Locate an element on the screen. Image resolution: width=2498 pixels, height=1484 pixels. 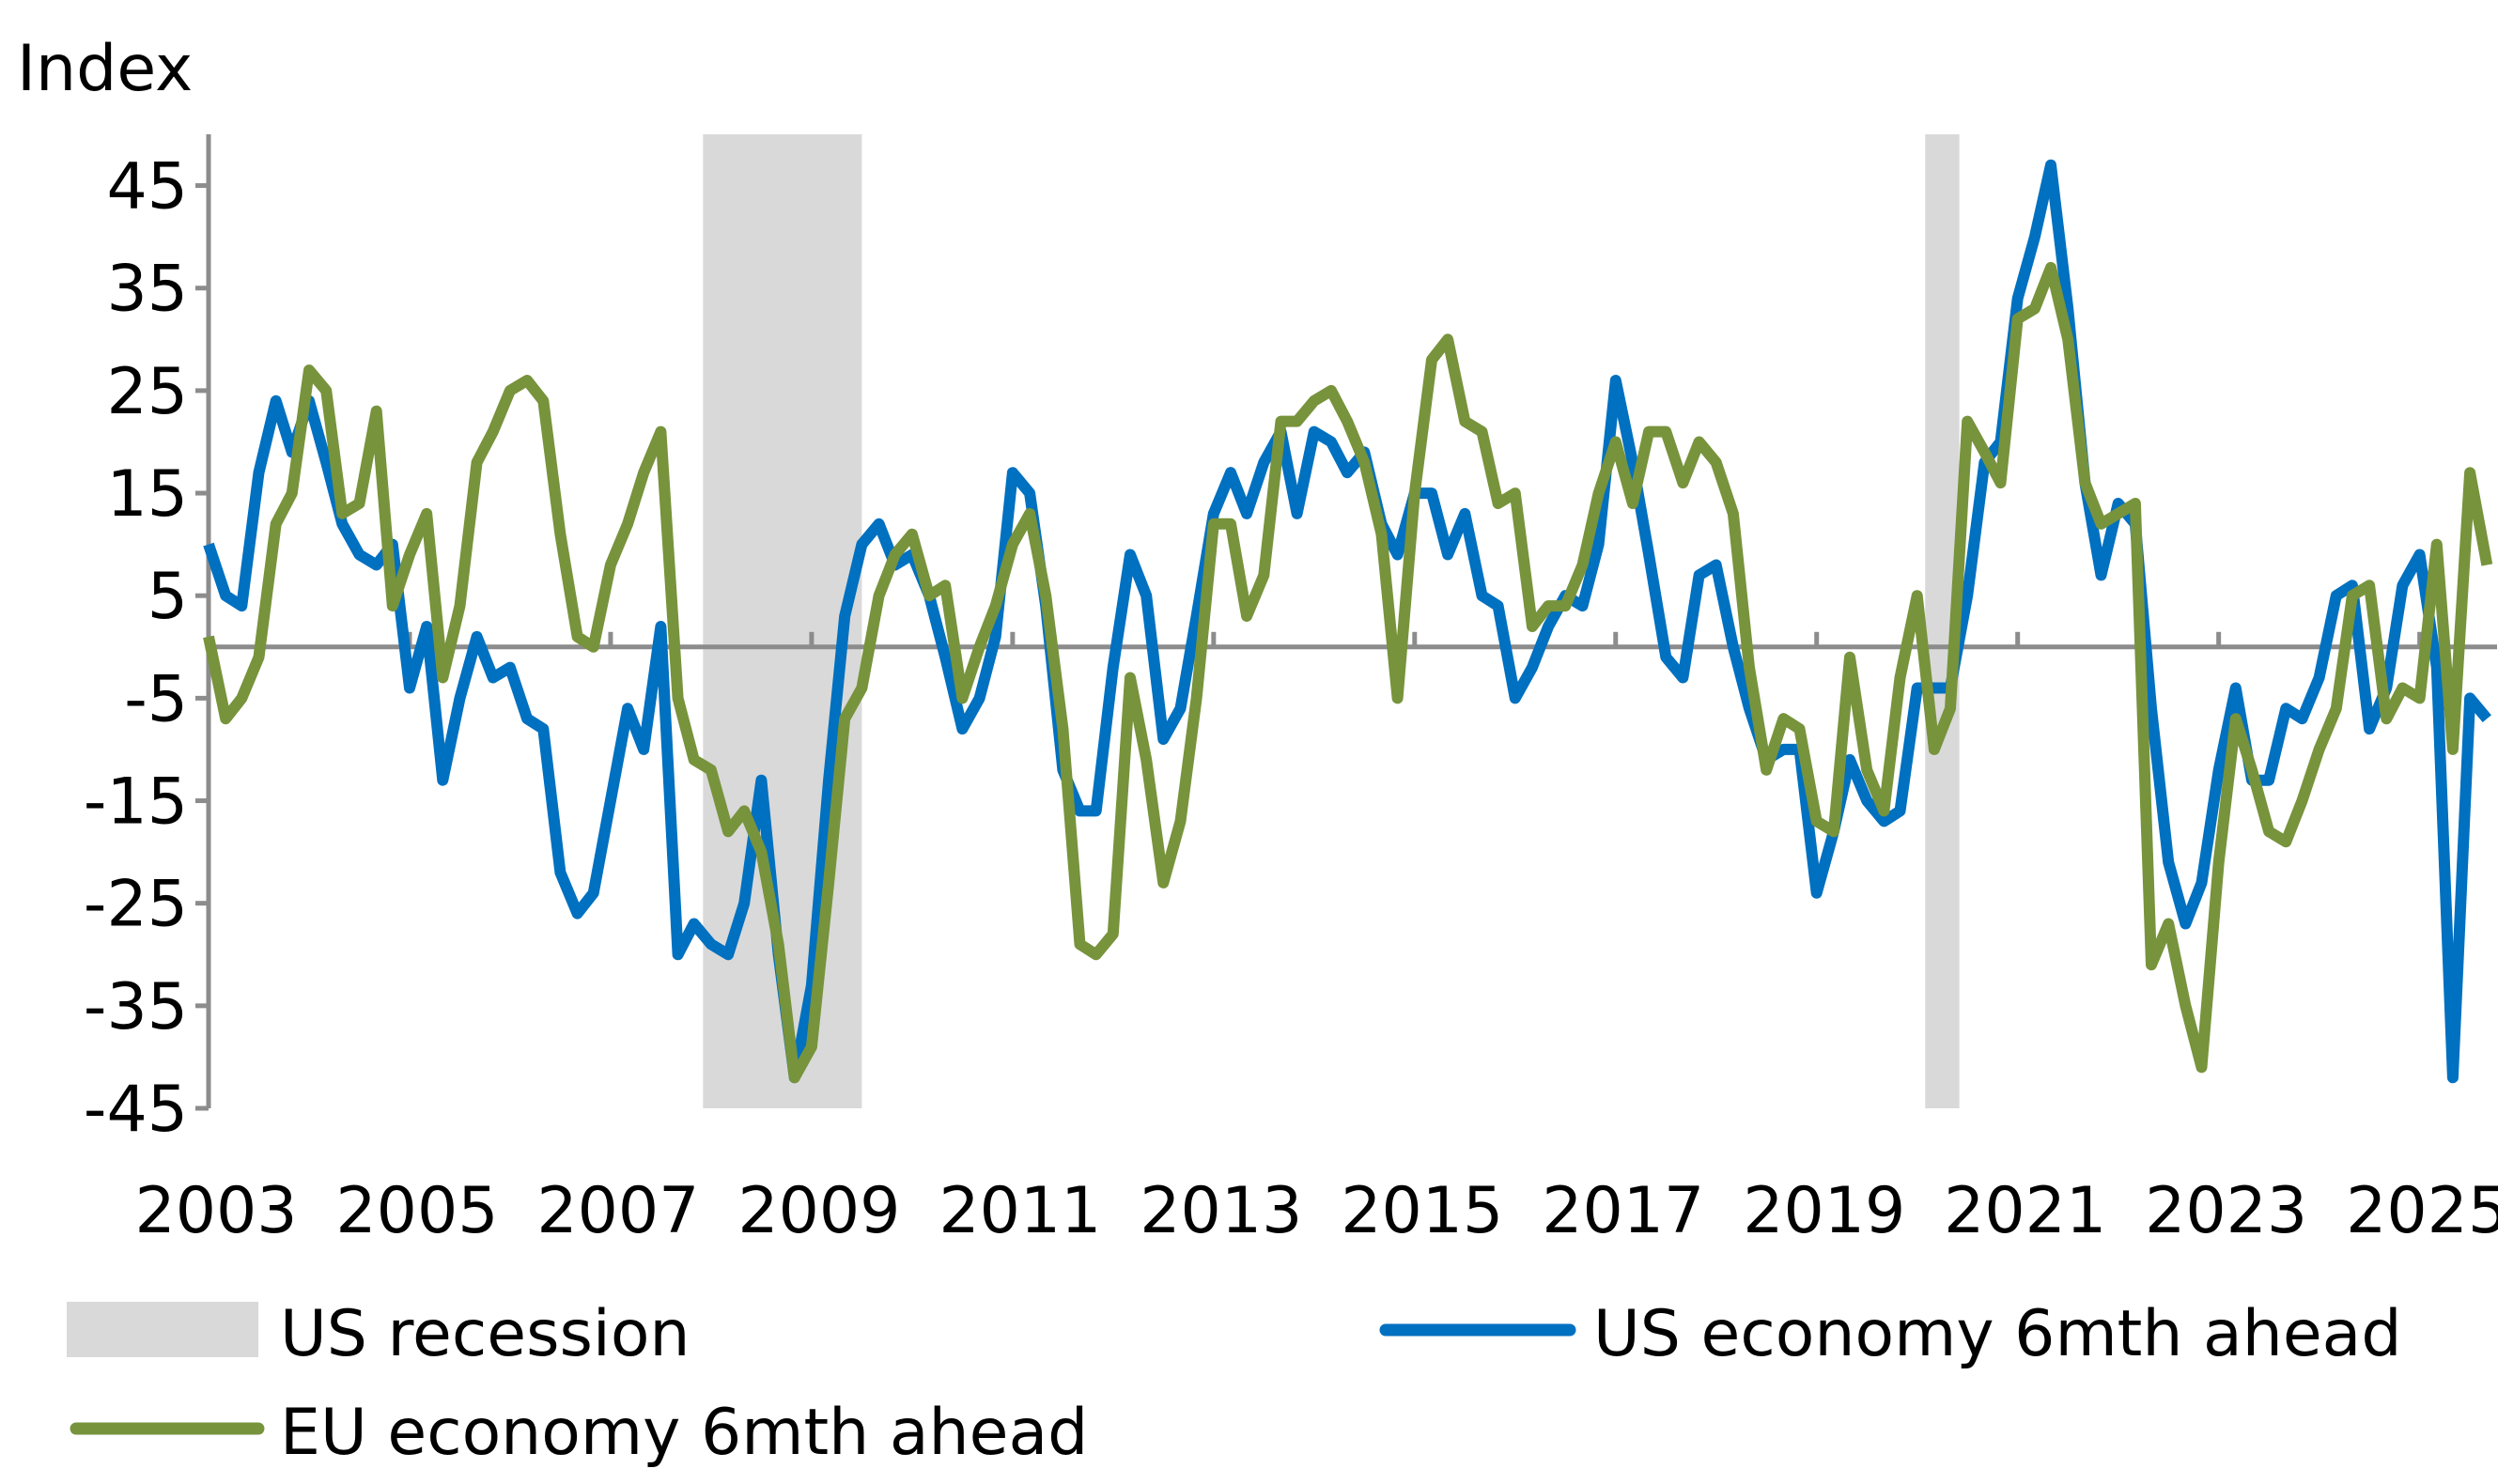
x-tick-label: 2009 is located at coordinates (818, 1211).